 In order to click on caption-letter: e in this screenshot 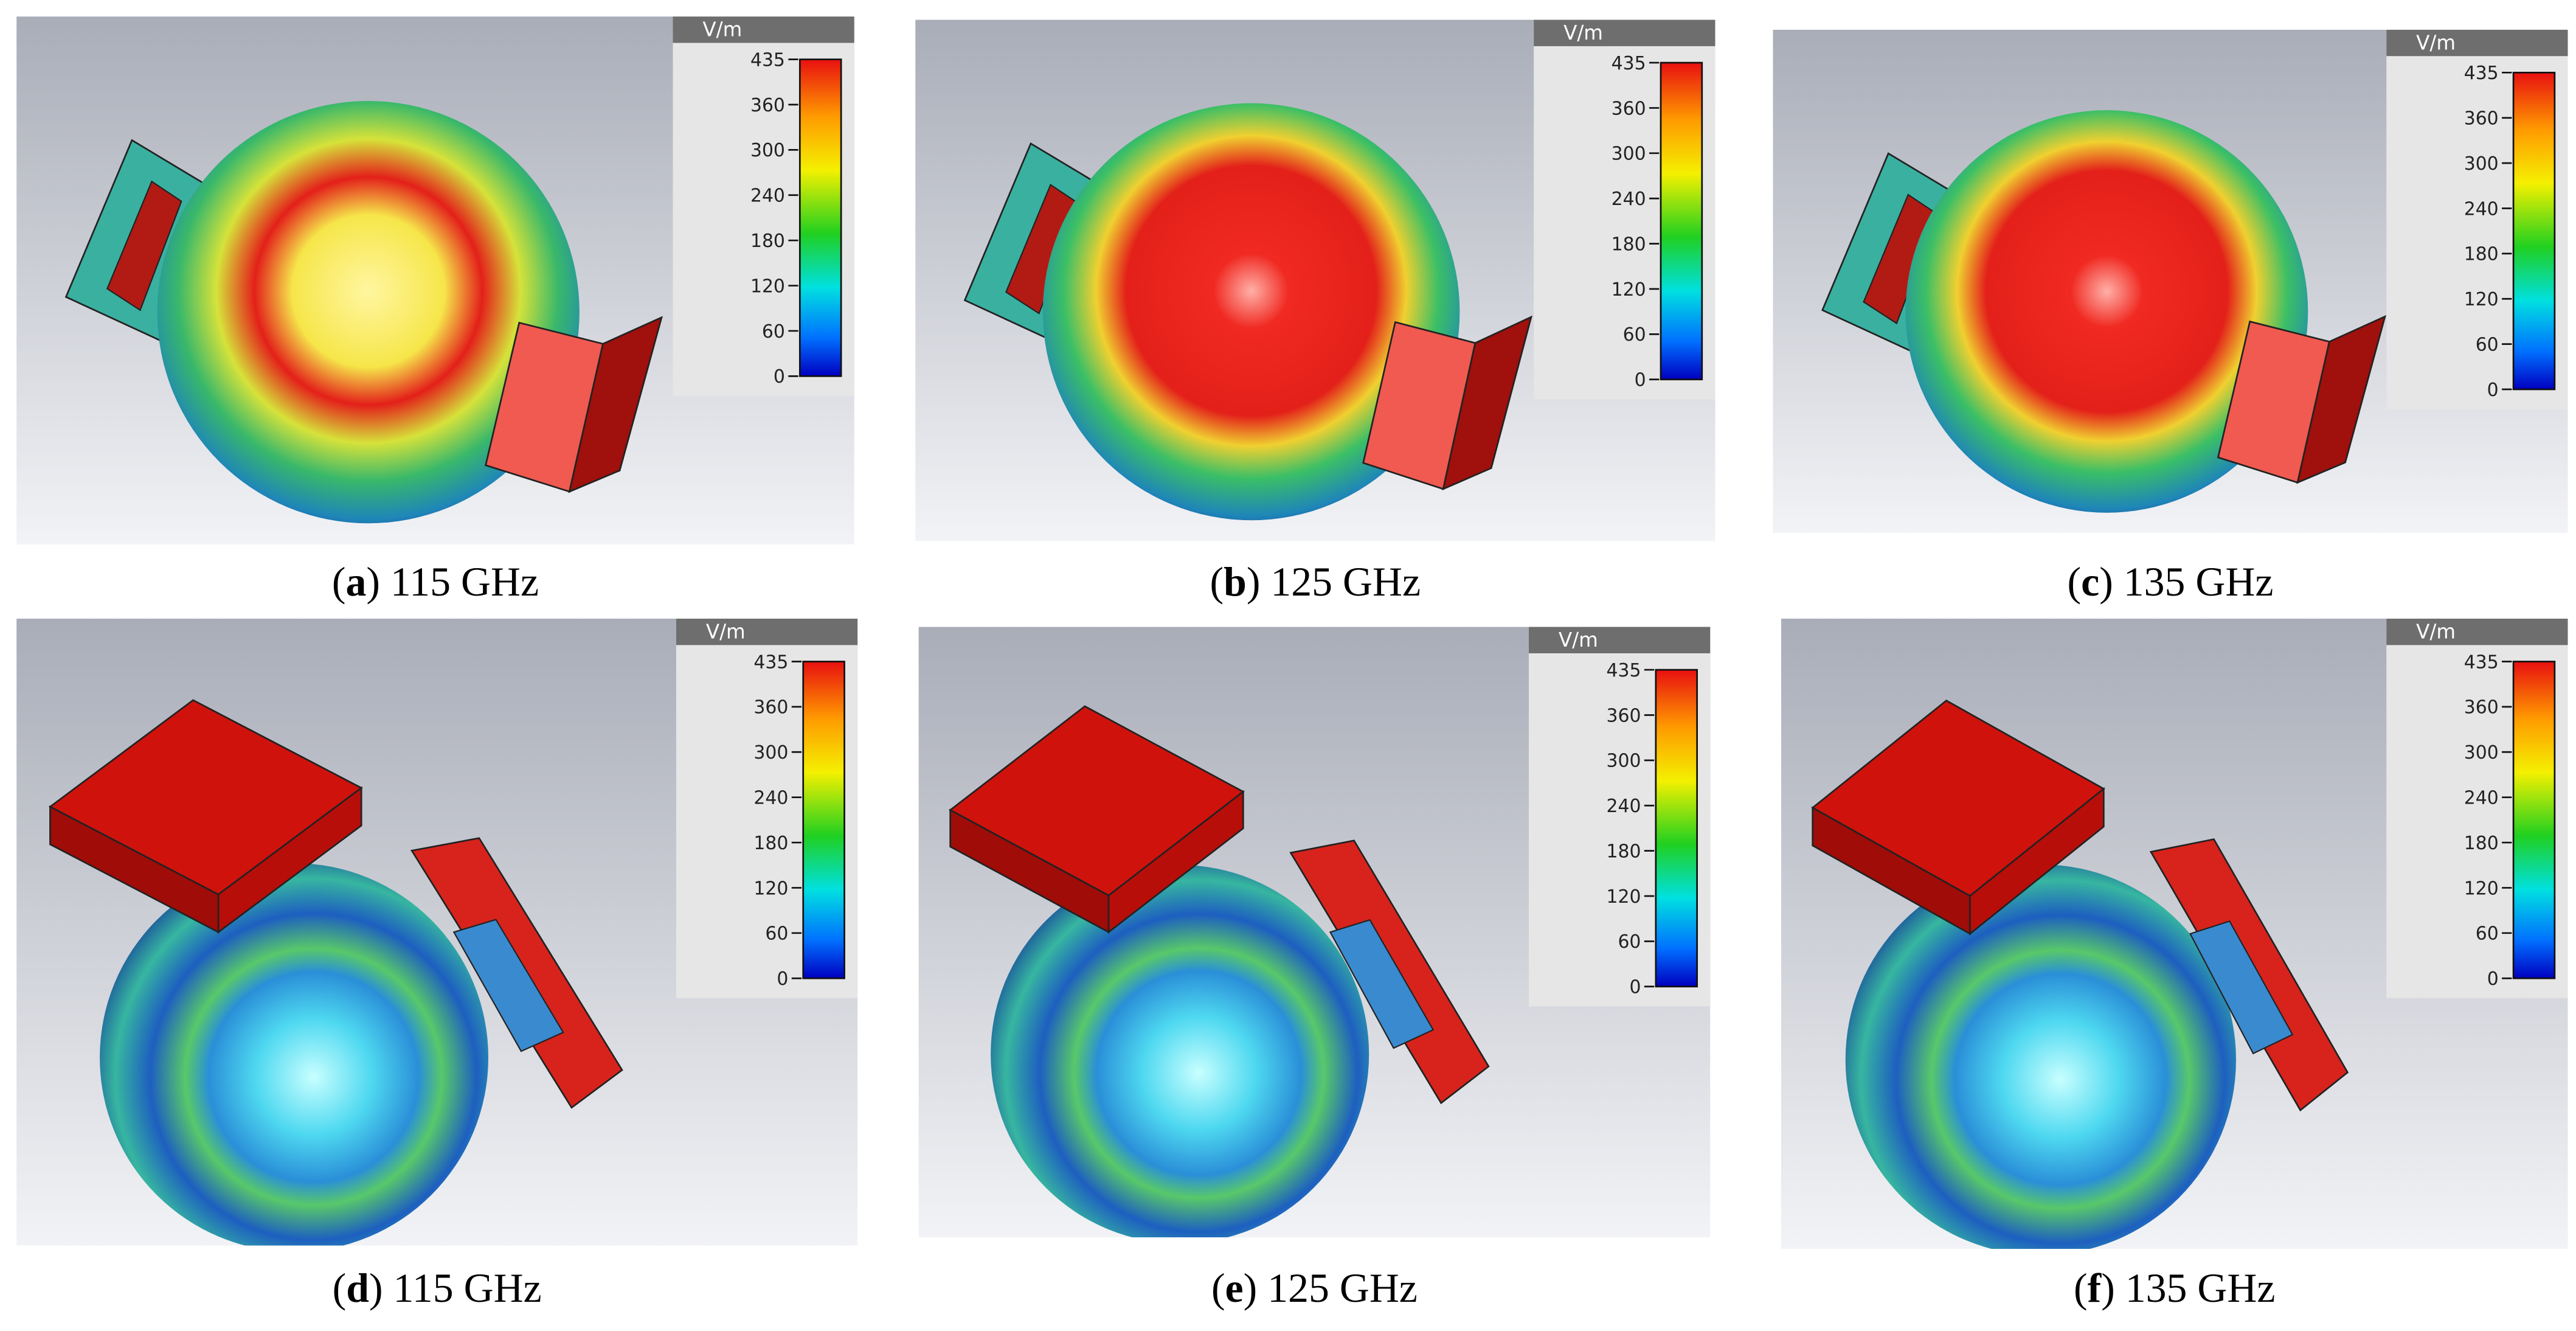, I will do `click(1234, 1289)`.